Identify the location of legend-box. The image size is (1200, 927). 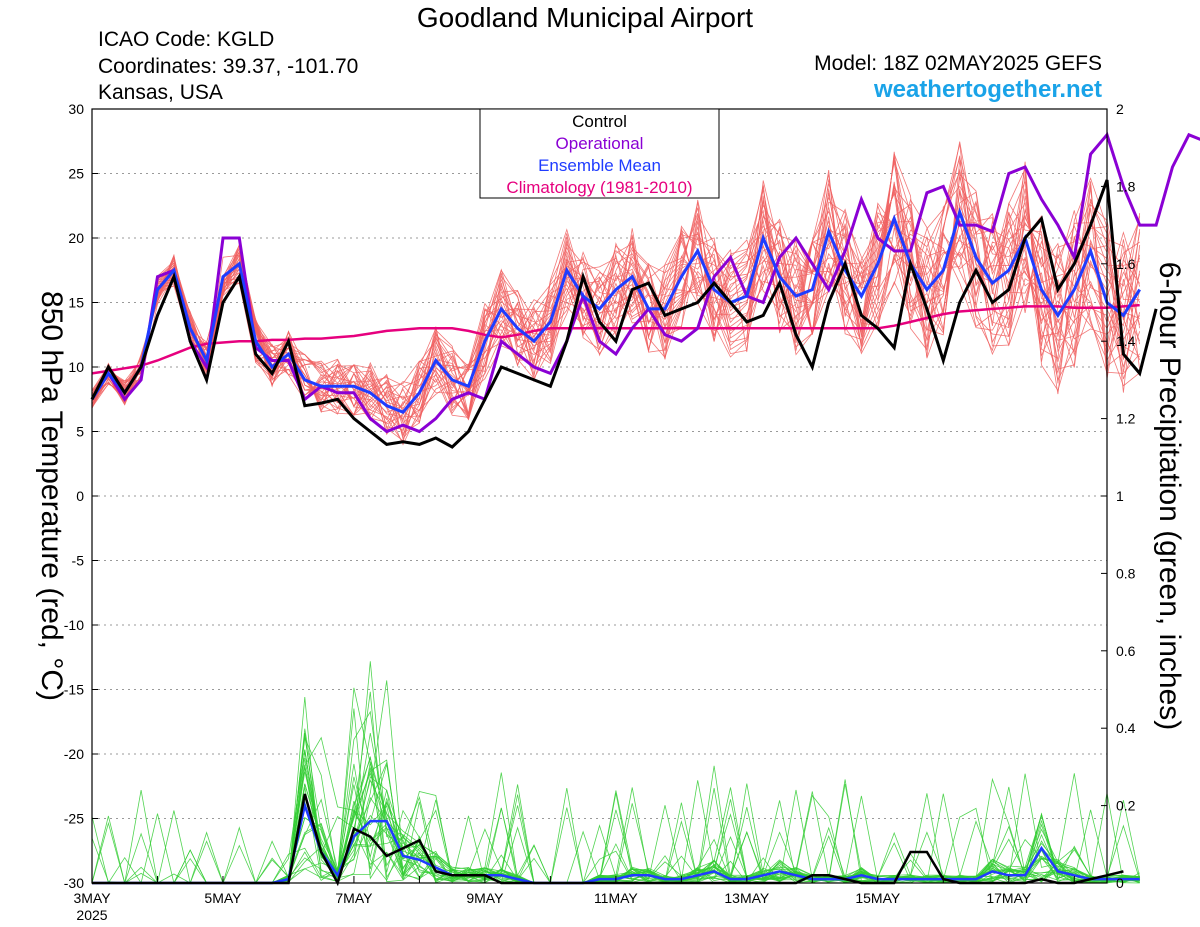
(599, 153).